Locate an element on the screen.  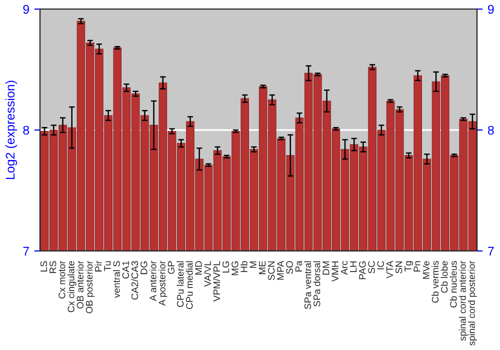
x-tick-label: Pn is located at coordinates (417, 266).